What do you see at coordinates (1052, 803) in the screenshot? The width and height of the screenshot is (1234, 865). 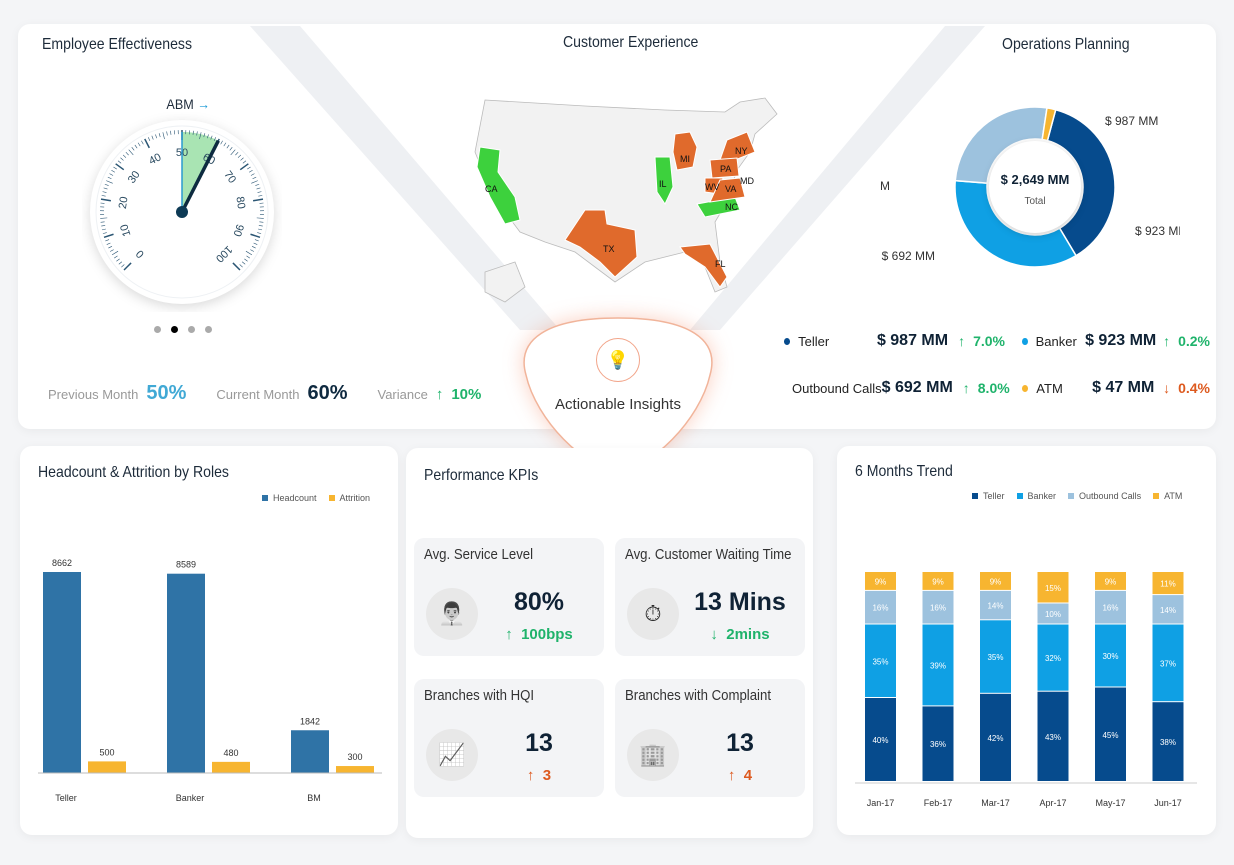 I see `x-tick-label: Apr-17` at bounding box center [1052, 803].